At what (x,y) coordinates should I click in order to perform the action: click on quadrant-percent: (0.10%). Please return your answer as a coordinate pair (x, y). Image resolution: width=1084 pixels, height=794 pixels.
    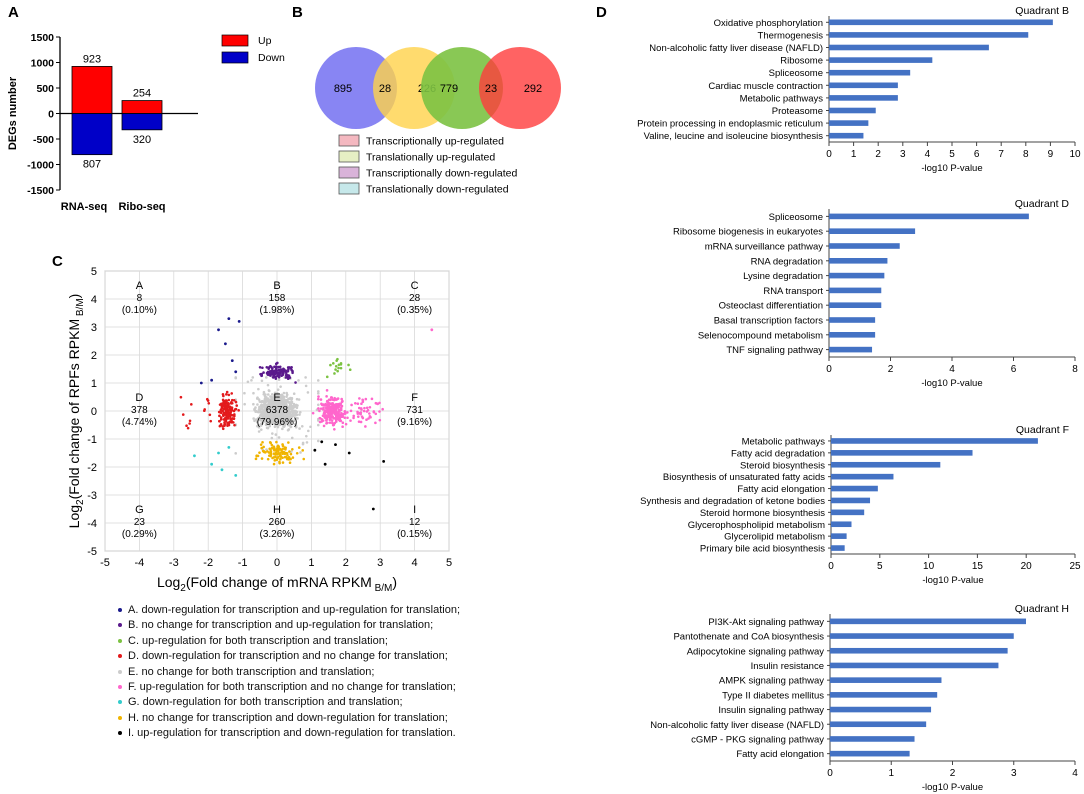
    Looking at the image, I should click on (139, 310).